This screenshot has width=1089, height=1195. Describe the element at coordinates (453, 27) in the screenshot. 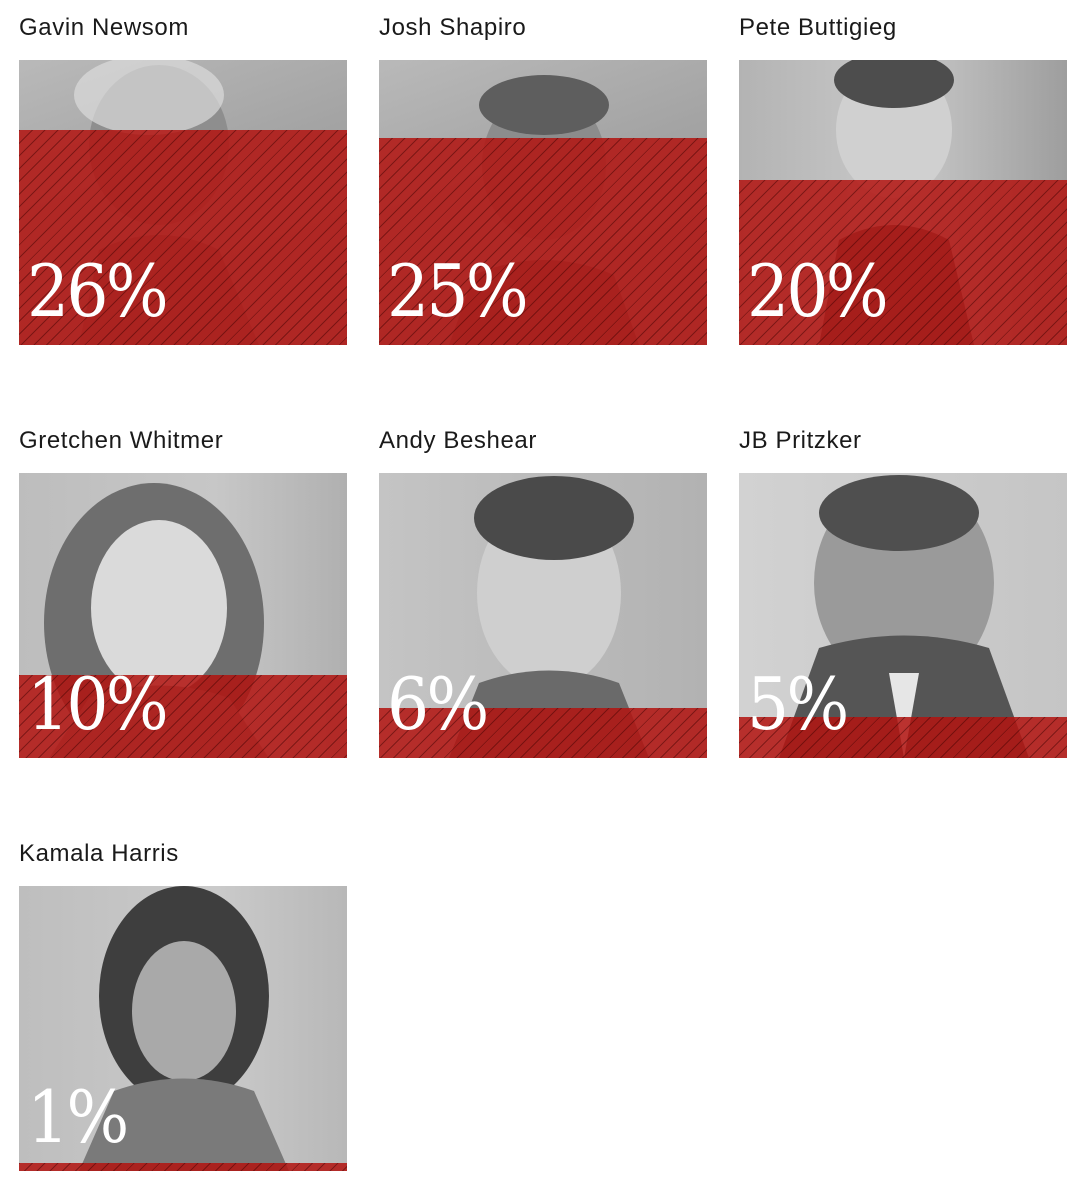

I see `candidate-name: Josh Shapiro` at that location.